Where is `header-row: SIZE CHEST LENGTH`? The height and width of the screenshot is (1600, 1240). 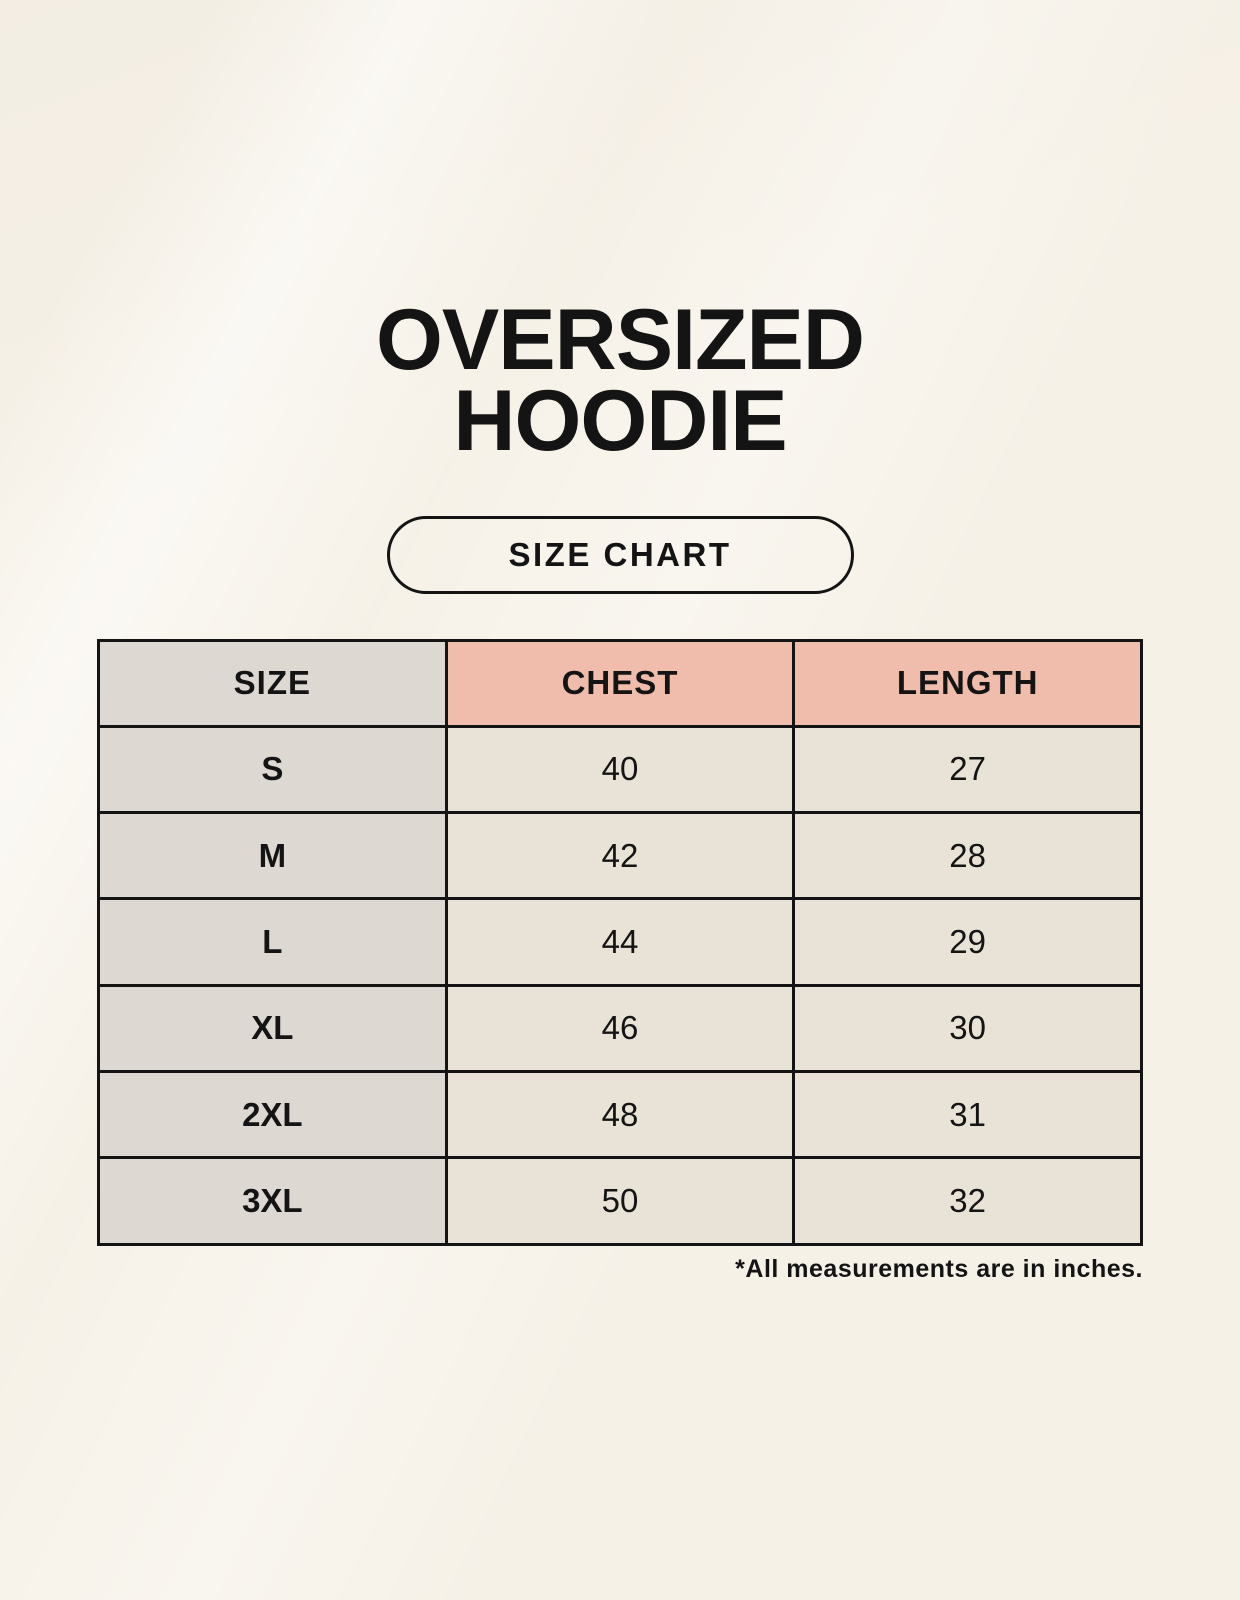 header-row: SIZE CHEST LENGTH is located at coordinates (620, 683).